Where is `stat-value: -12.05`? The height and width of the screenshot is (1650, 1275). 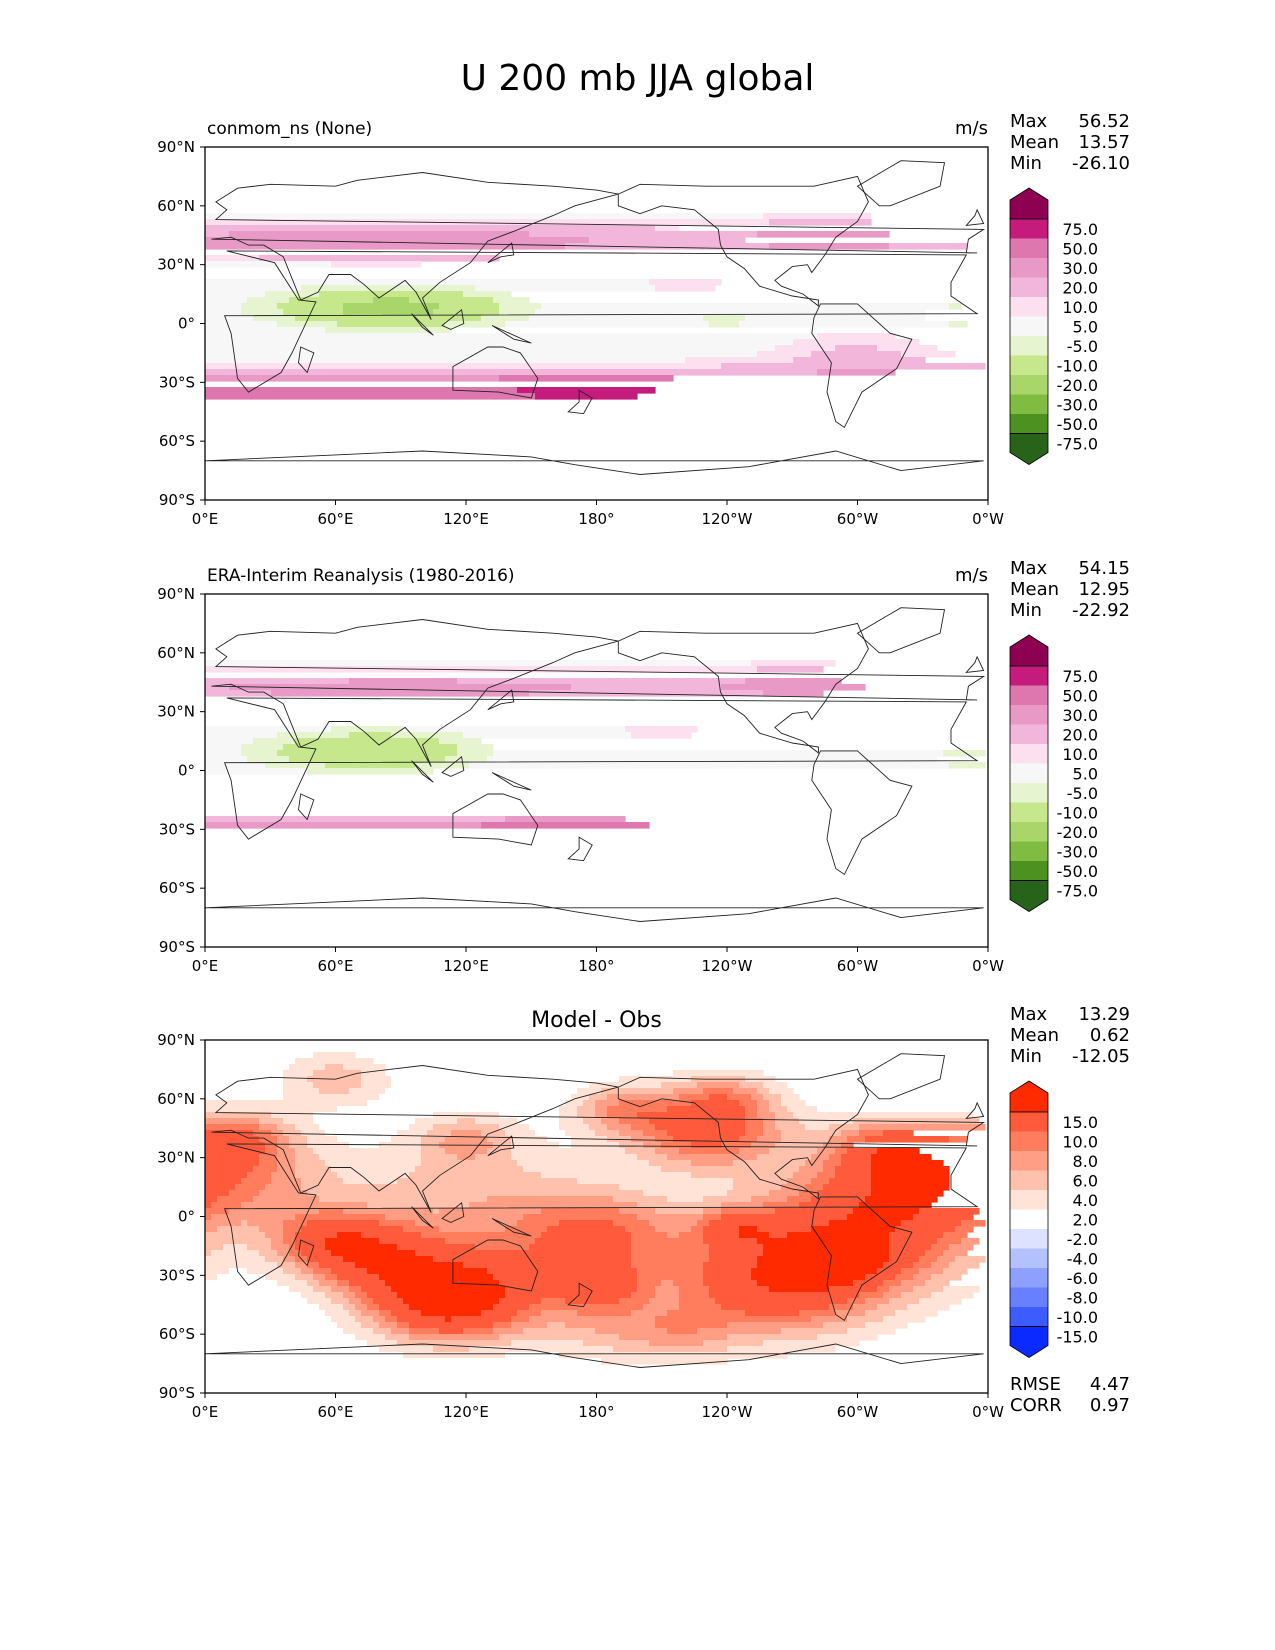
stat-value: -12.05 is located at coordinates (1101, 1056).